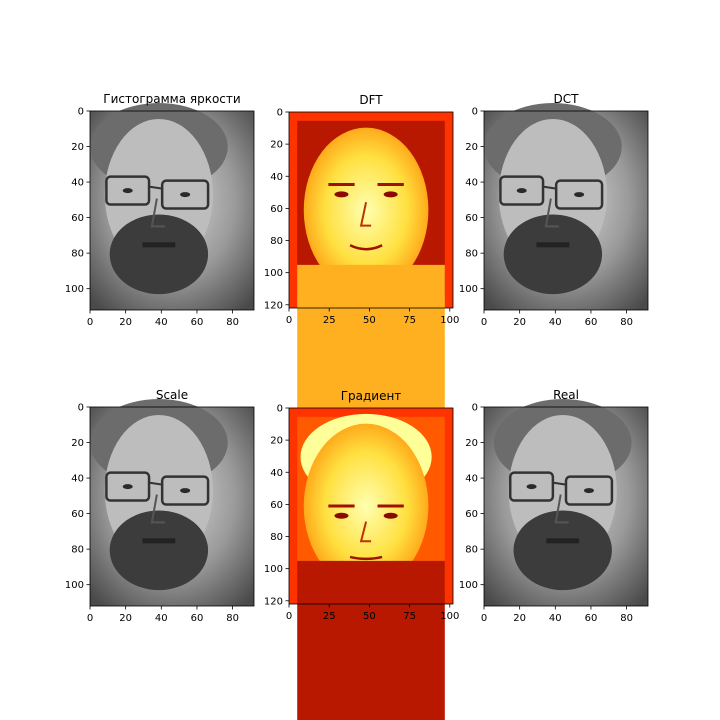 The image size is (720, 720). I want to click on subplot-title: Градиент, so click(371, 396).